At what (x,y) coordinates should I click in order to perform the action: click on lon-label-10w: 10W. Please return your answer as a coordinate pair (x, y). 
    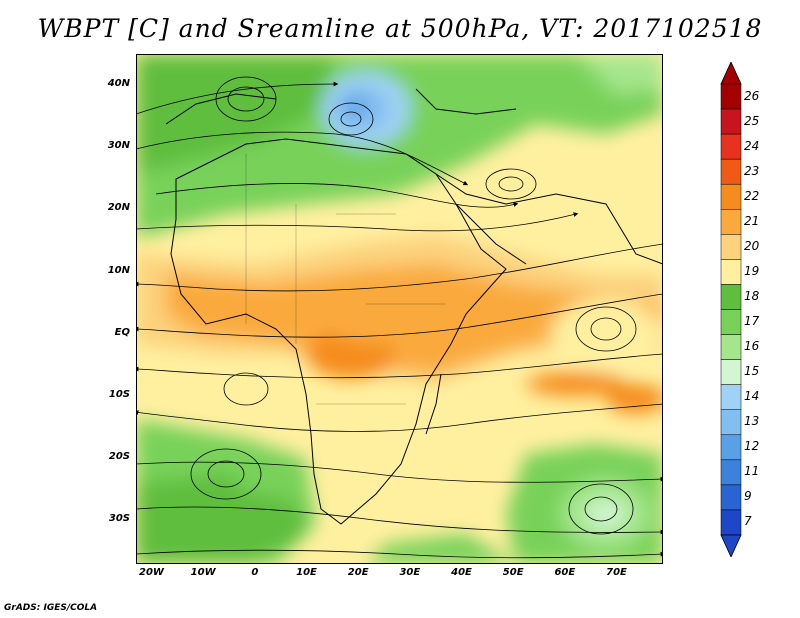
    Looking at the image, I should click on (203, 572).